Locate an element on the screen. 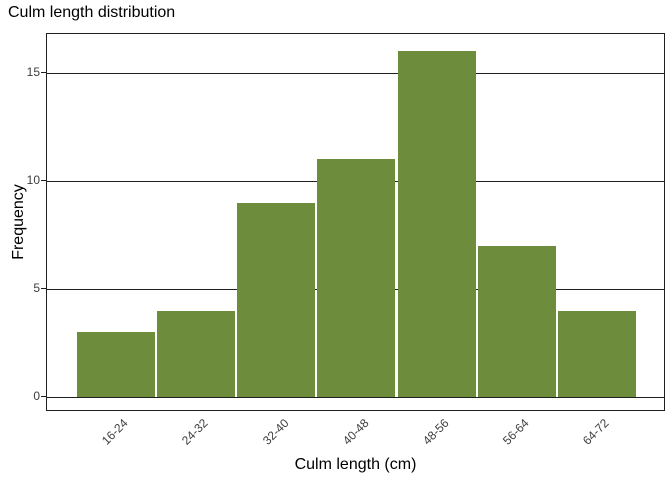 Image resolution: width=672 pixels, height=480 pixels. x-tick-label-24-32: 24-32 is located at coordinates (195, 432).